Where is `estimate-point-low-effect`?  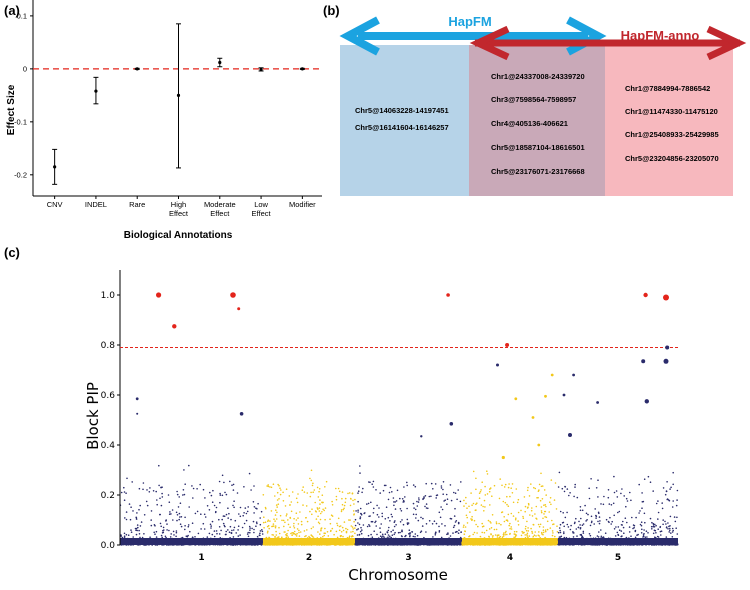 estimate-point-low-effect is located at coordinates (261, 69).